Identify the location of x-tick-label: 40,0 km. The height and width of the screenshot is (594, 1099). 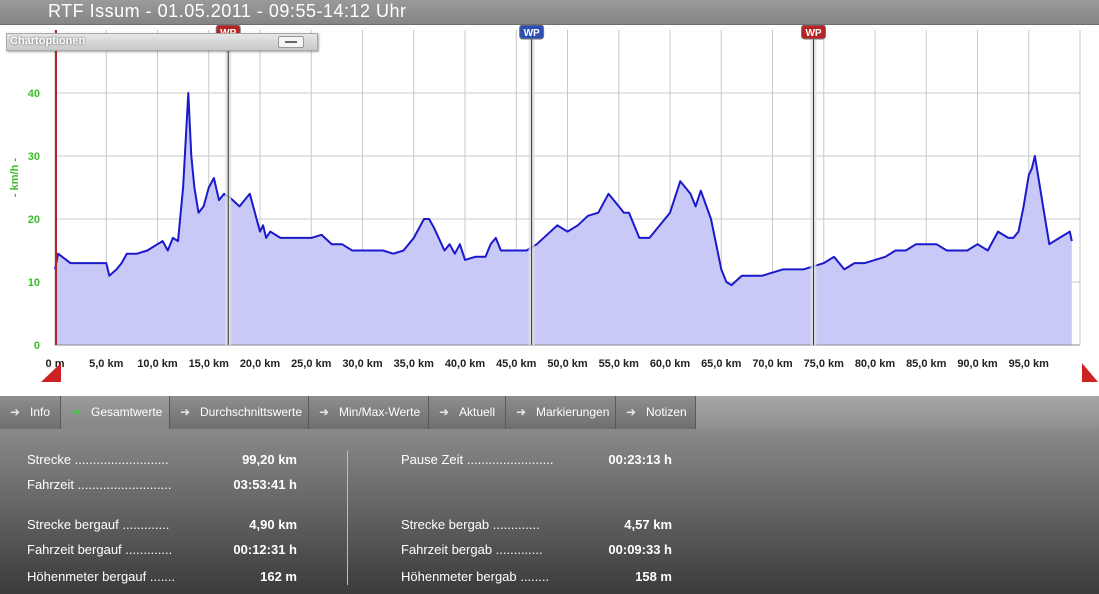
(465, 364).